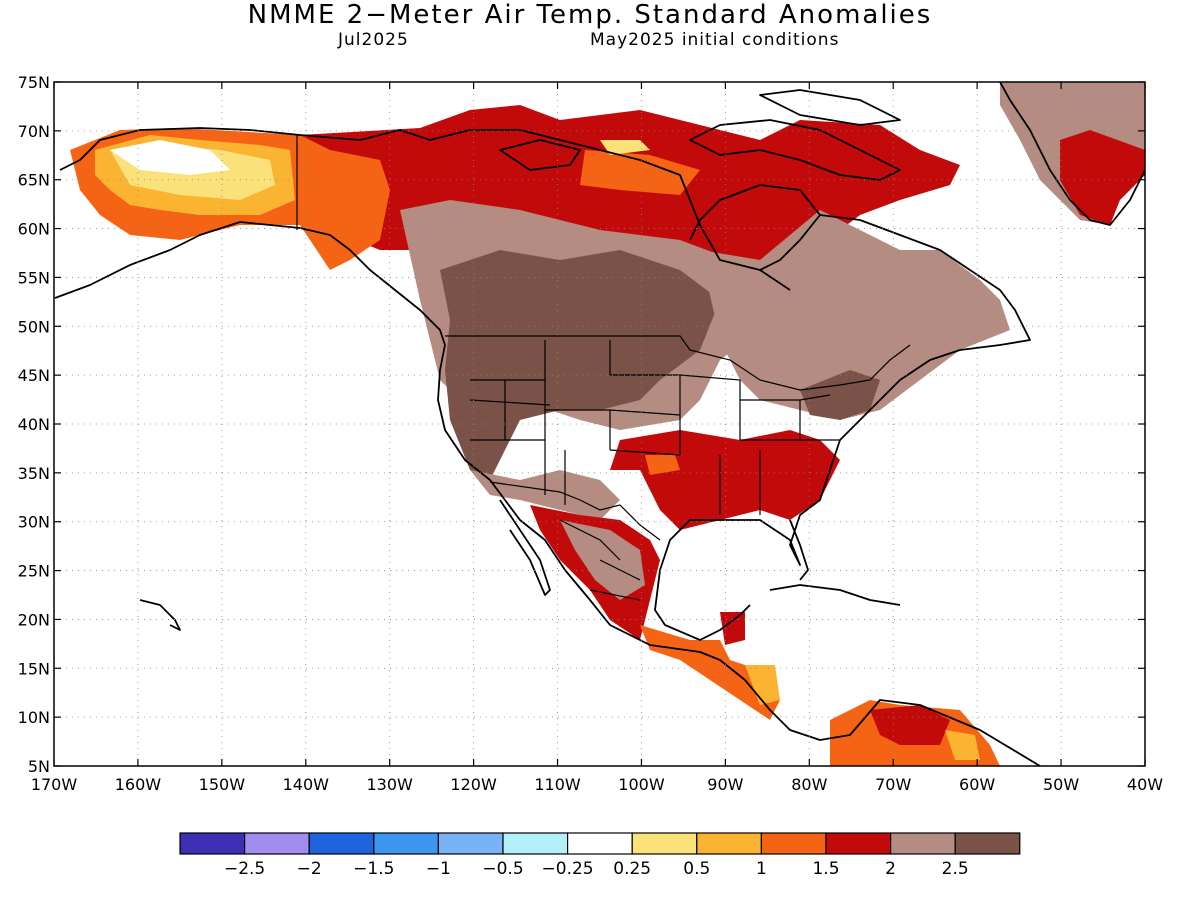 This screenshot has width=1200, height=900. What do you see at coordinates (955, 869) in the screenshot?
I see `colorbar-label: 2.5` at bounding box center [955, 869].